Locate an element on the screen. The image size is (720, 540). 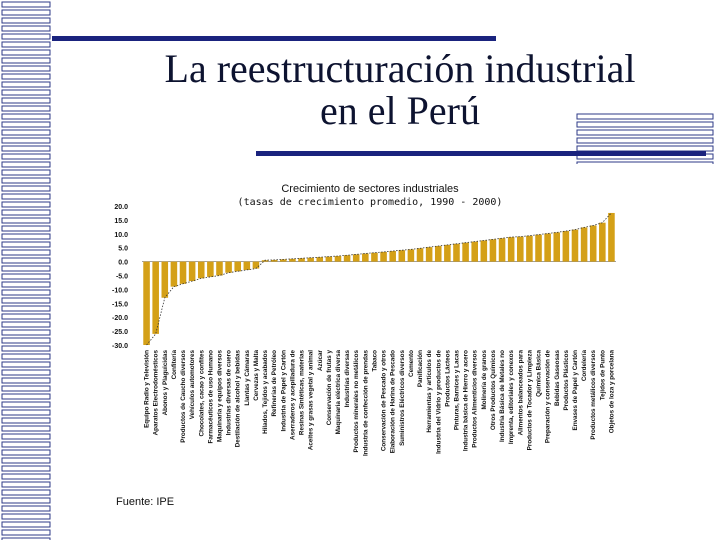
y-tick-label: -20.0 is located at coordinates (120, 318).